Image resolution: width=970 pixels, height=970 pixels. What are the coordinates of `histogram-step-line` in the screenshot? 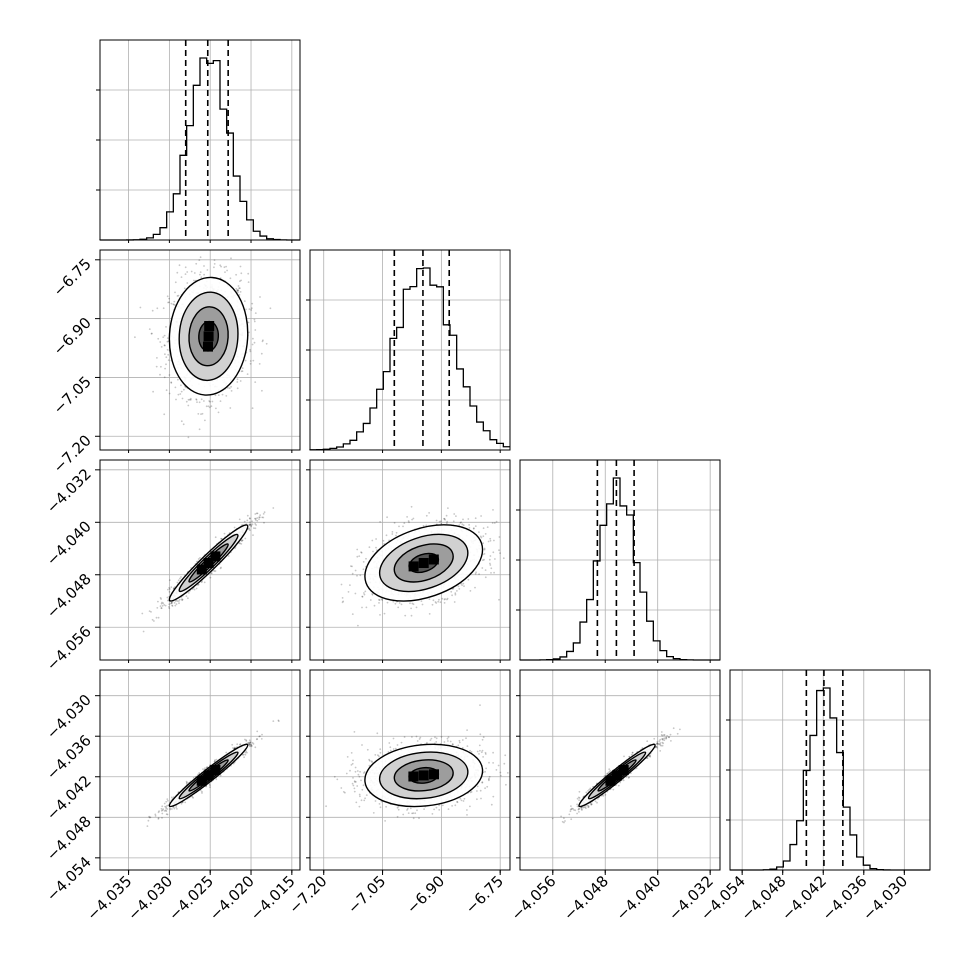 It's located at (619, 569).